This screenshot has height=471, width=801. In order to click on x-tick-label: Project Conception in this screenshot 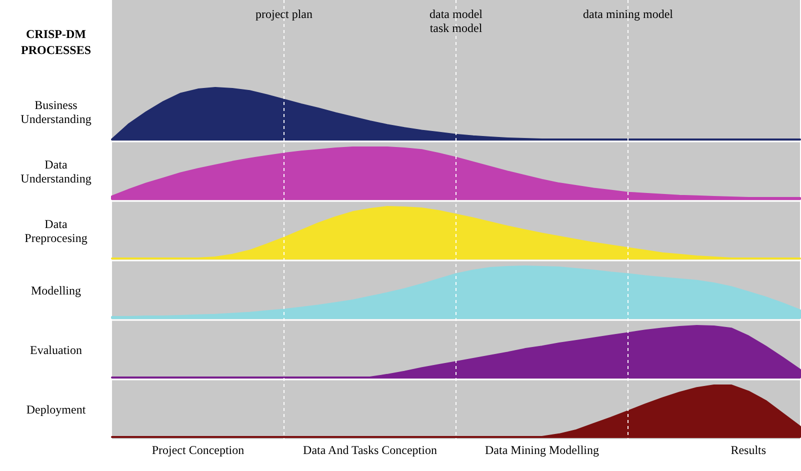, I will do `click(198, 450)`.